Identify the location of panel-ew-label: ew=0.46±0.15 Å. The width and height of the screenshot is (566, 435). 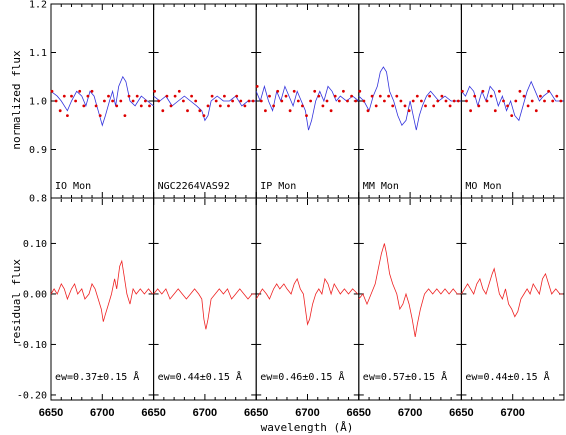
(302, 376).